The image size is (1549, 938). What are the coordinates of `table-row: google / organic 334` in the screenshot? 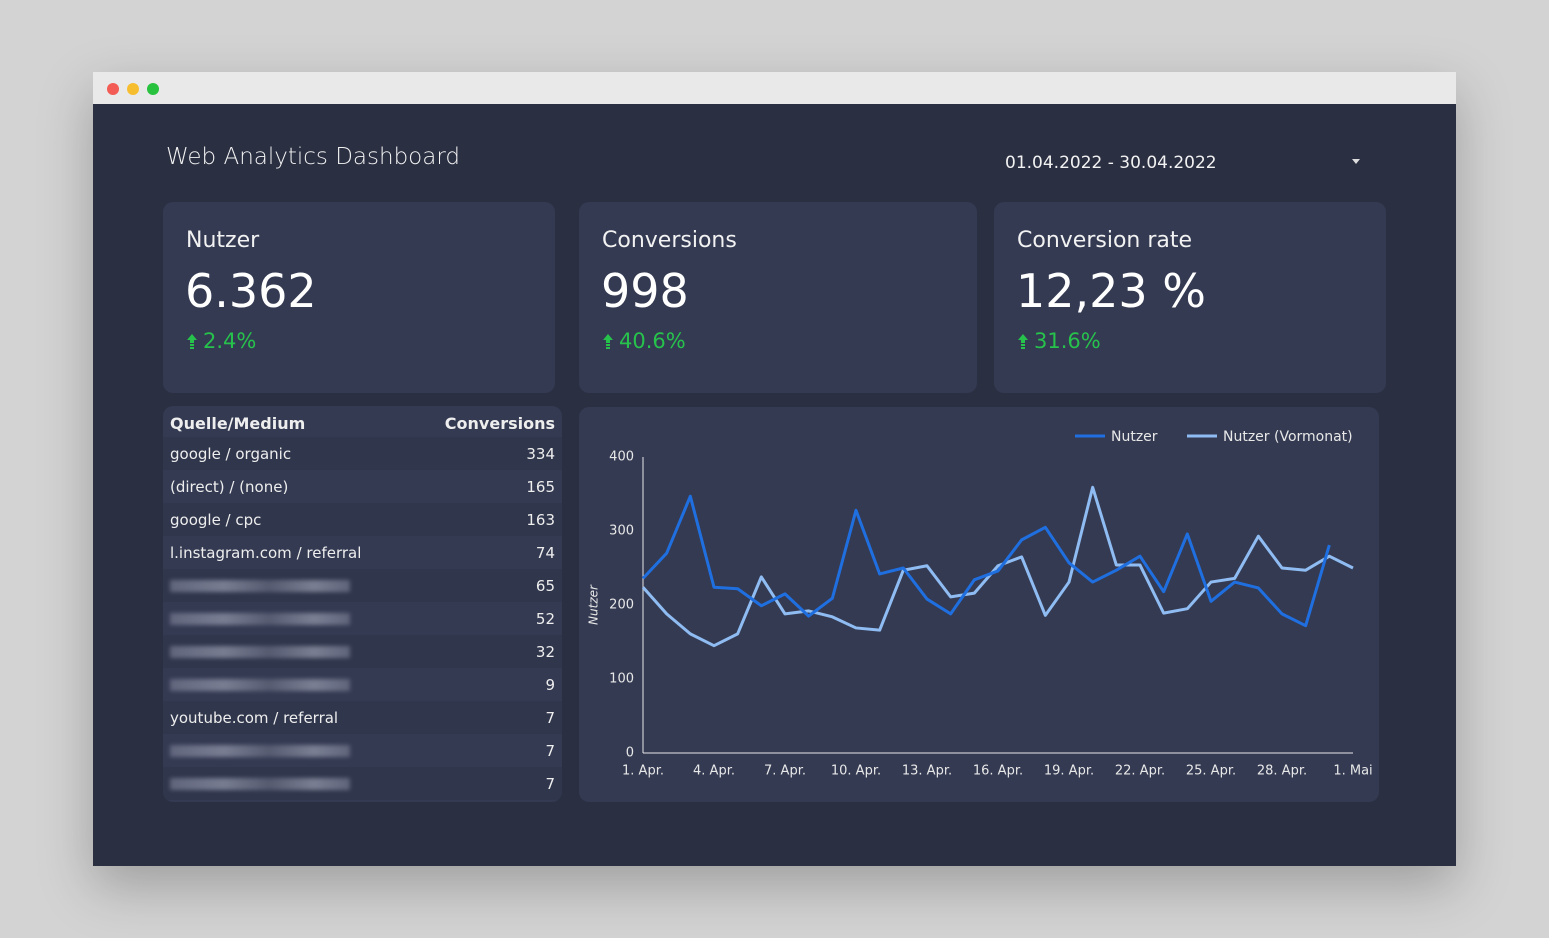 It's located at (362, 453).